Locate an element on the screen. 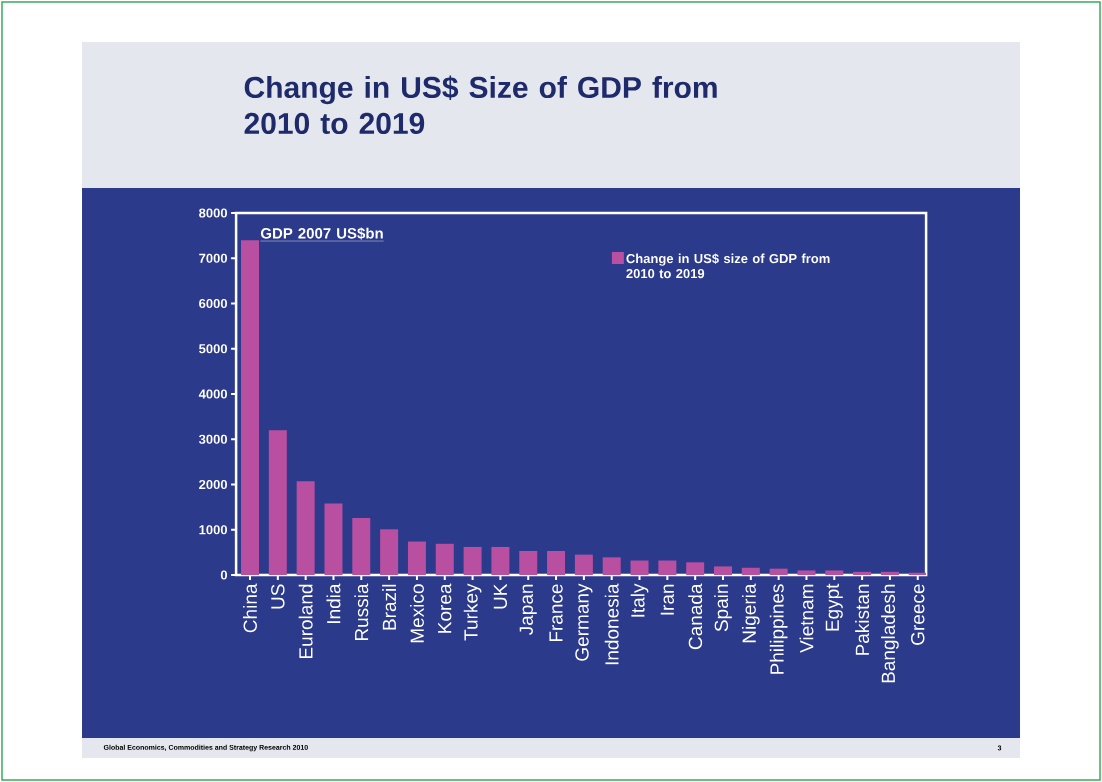 This screenshot has width=1102, height=782. x-tick-label: Bangladesh is located at coordinates (890, 633).